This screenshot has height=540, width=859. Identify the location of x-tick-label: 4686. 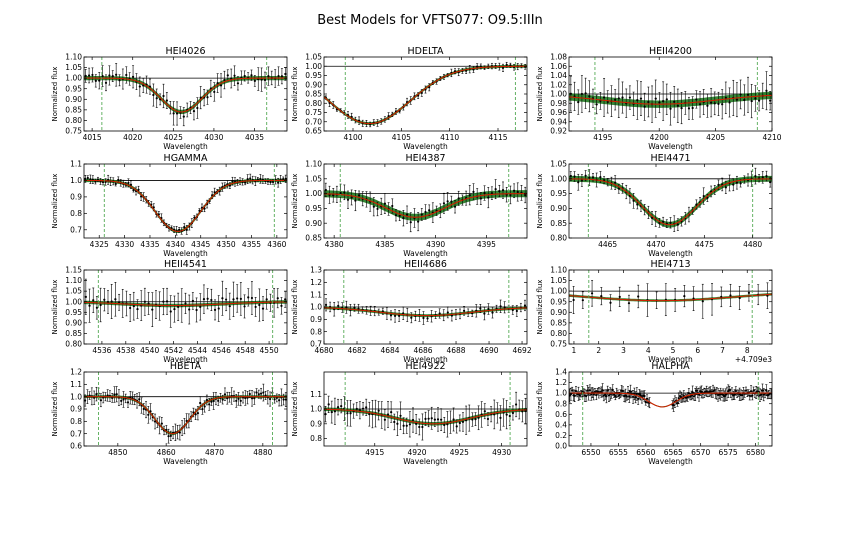
(422, 350).